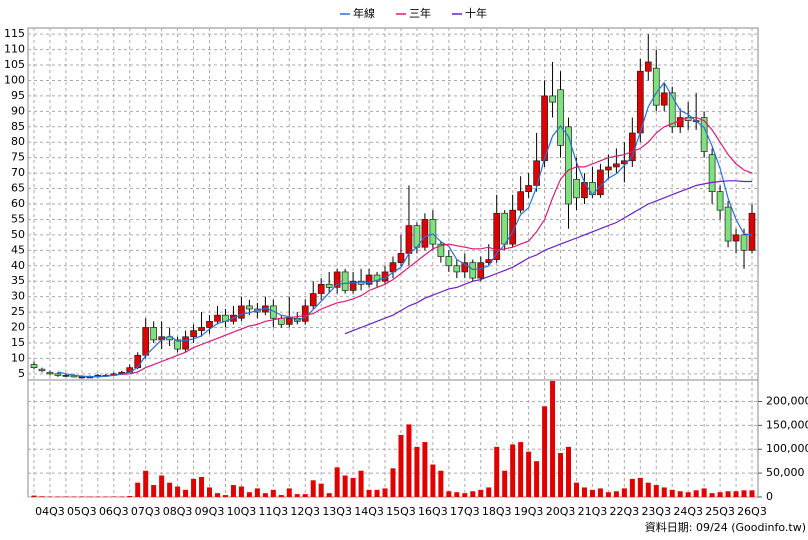 Image resolution: width=808 pixels, height=540 pixels. What do you see at coordinates (18, 95) in the screenshot?
I see `y-tick-label: 95` at bounding box center [18, 95].